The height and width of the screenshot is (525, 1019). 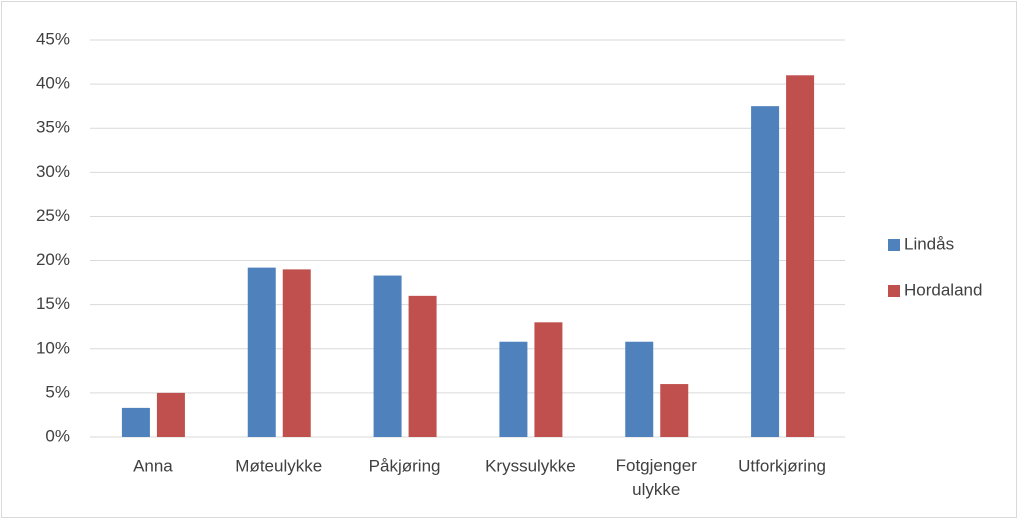 What do you see at coordinates (53, 347) in the screenshot?
I see `y-tick-label: 10%` at bounding box center [53, 347].